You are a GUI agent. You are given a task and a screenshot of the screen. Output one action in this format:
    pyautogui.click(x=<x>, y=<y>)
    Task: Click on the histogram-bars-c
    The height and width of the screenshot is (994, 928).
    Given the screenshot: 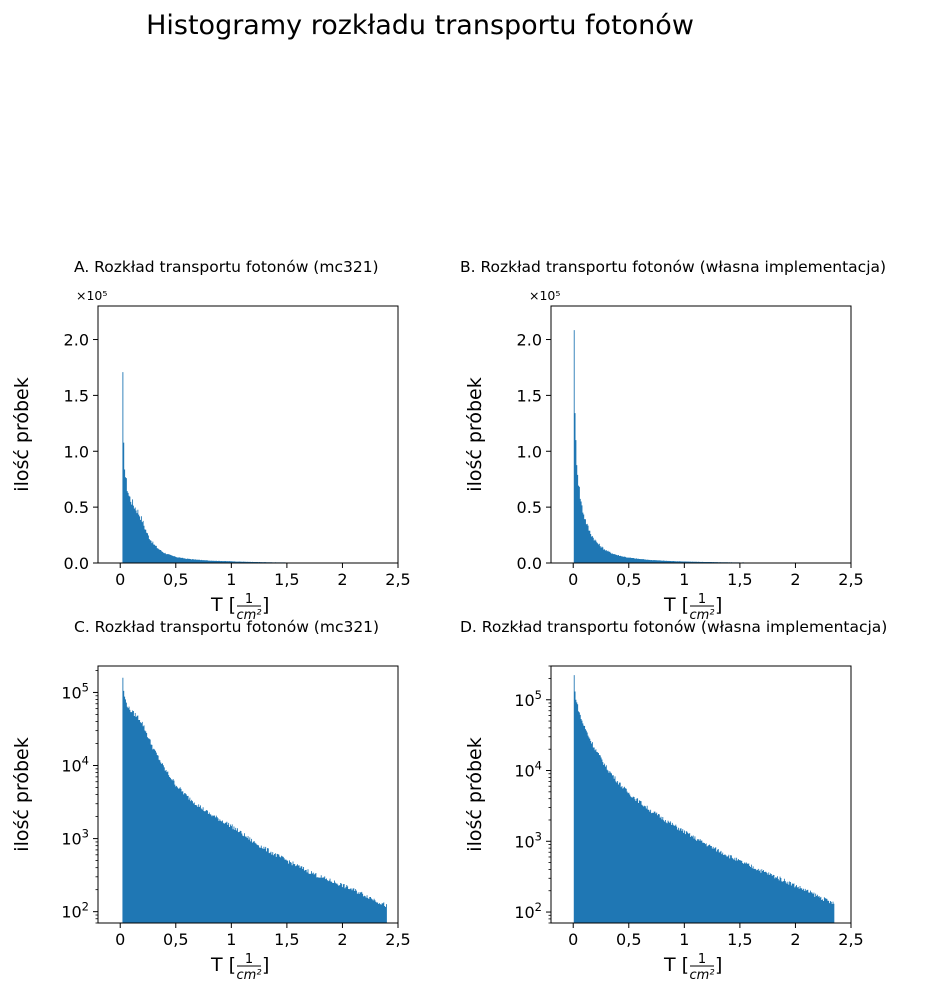 What is the action you would take?
    pyautogui.click(x=254, y=800)
    